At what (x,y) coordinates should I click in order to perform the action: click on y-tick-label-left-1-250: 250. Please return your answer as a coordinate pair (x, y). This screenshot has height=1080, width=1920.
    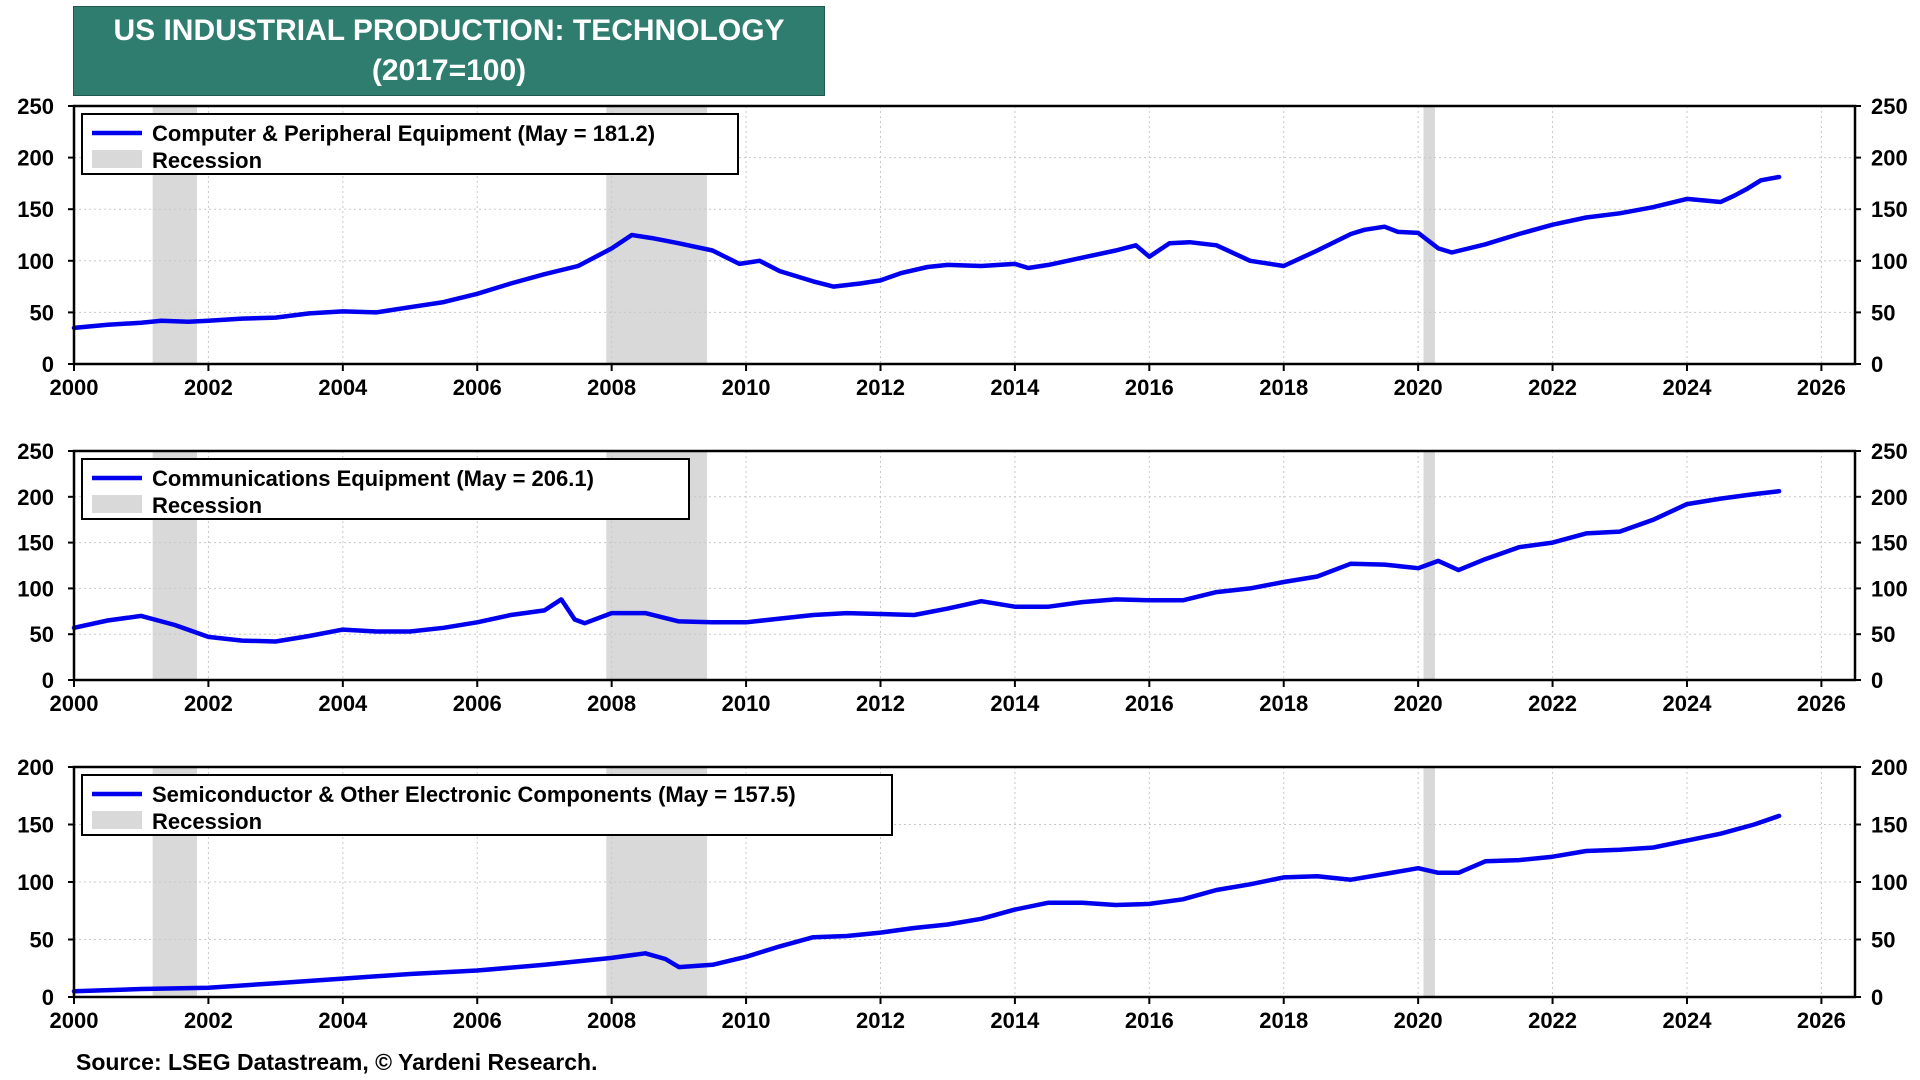
    Looking at the image, I should click on (35, 106).